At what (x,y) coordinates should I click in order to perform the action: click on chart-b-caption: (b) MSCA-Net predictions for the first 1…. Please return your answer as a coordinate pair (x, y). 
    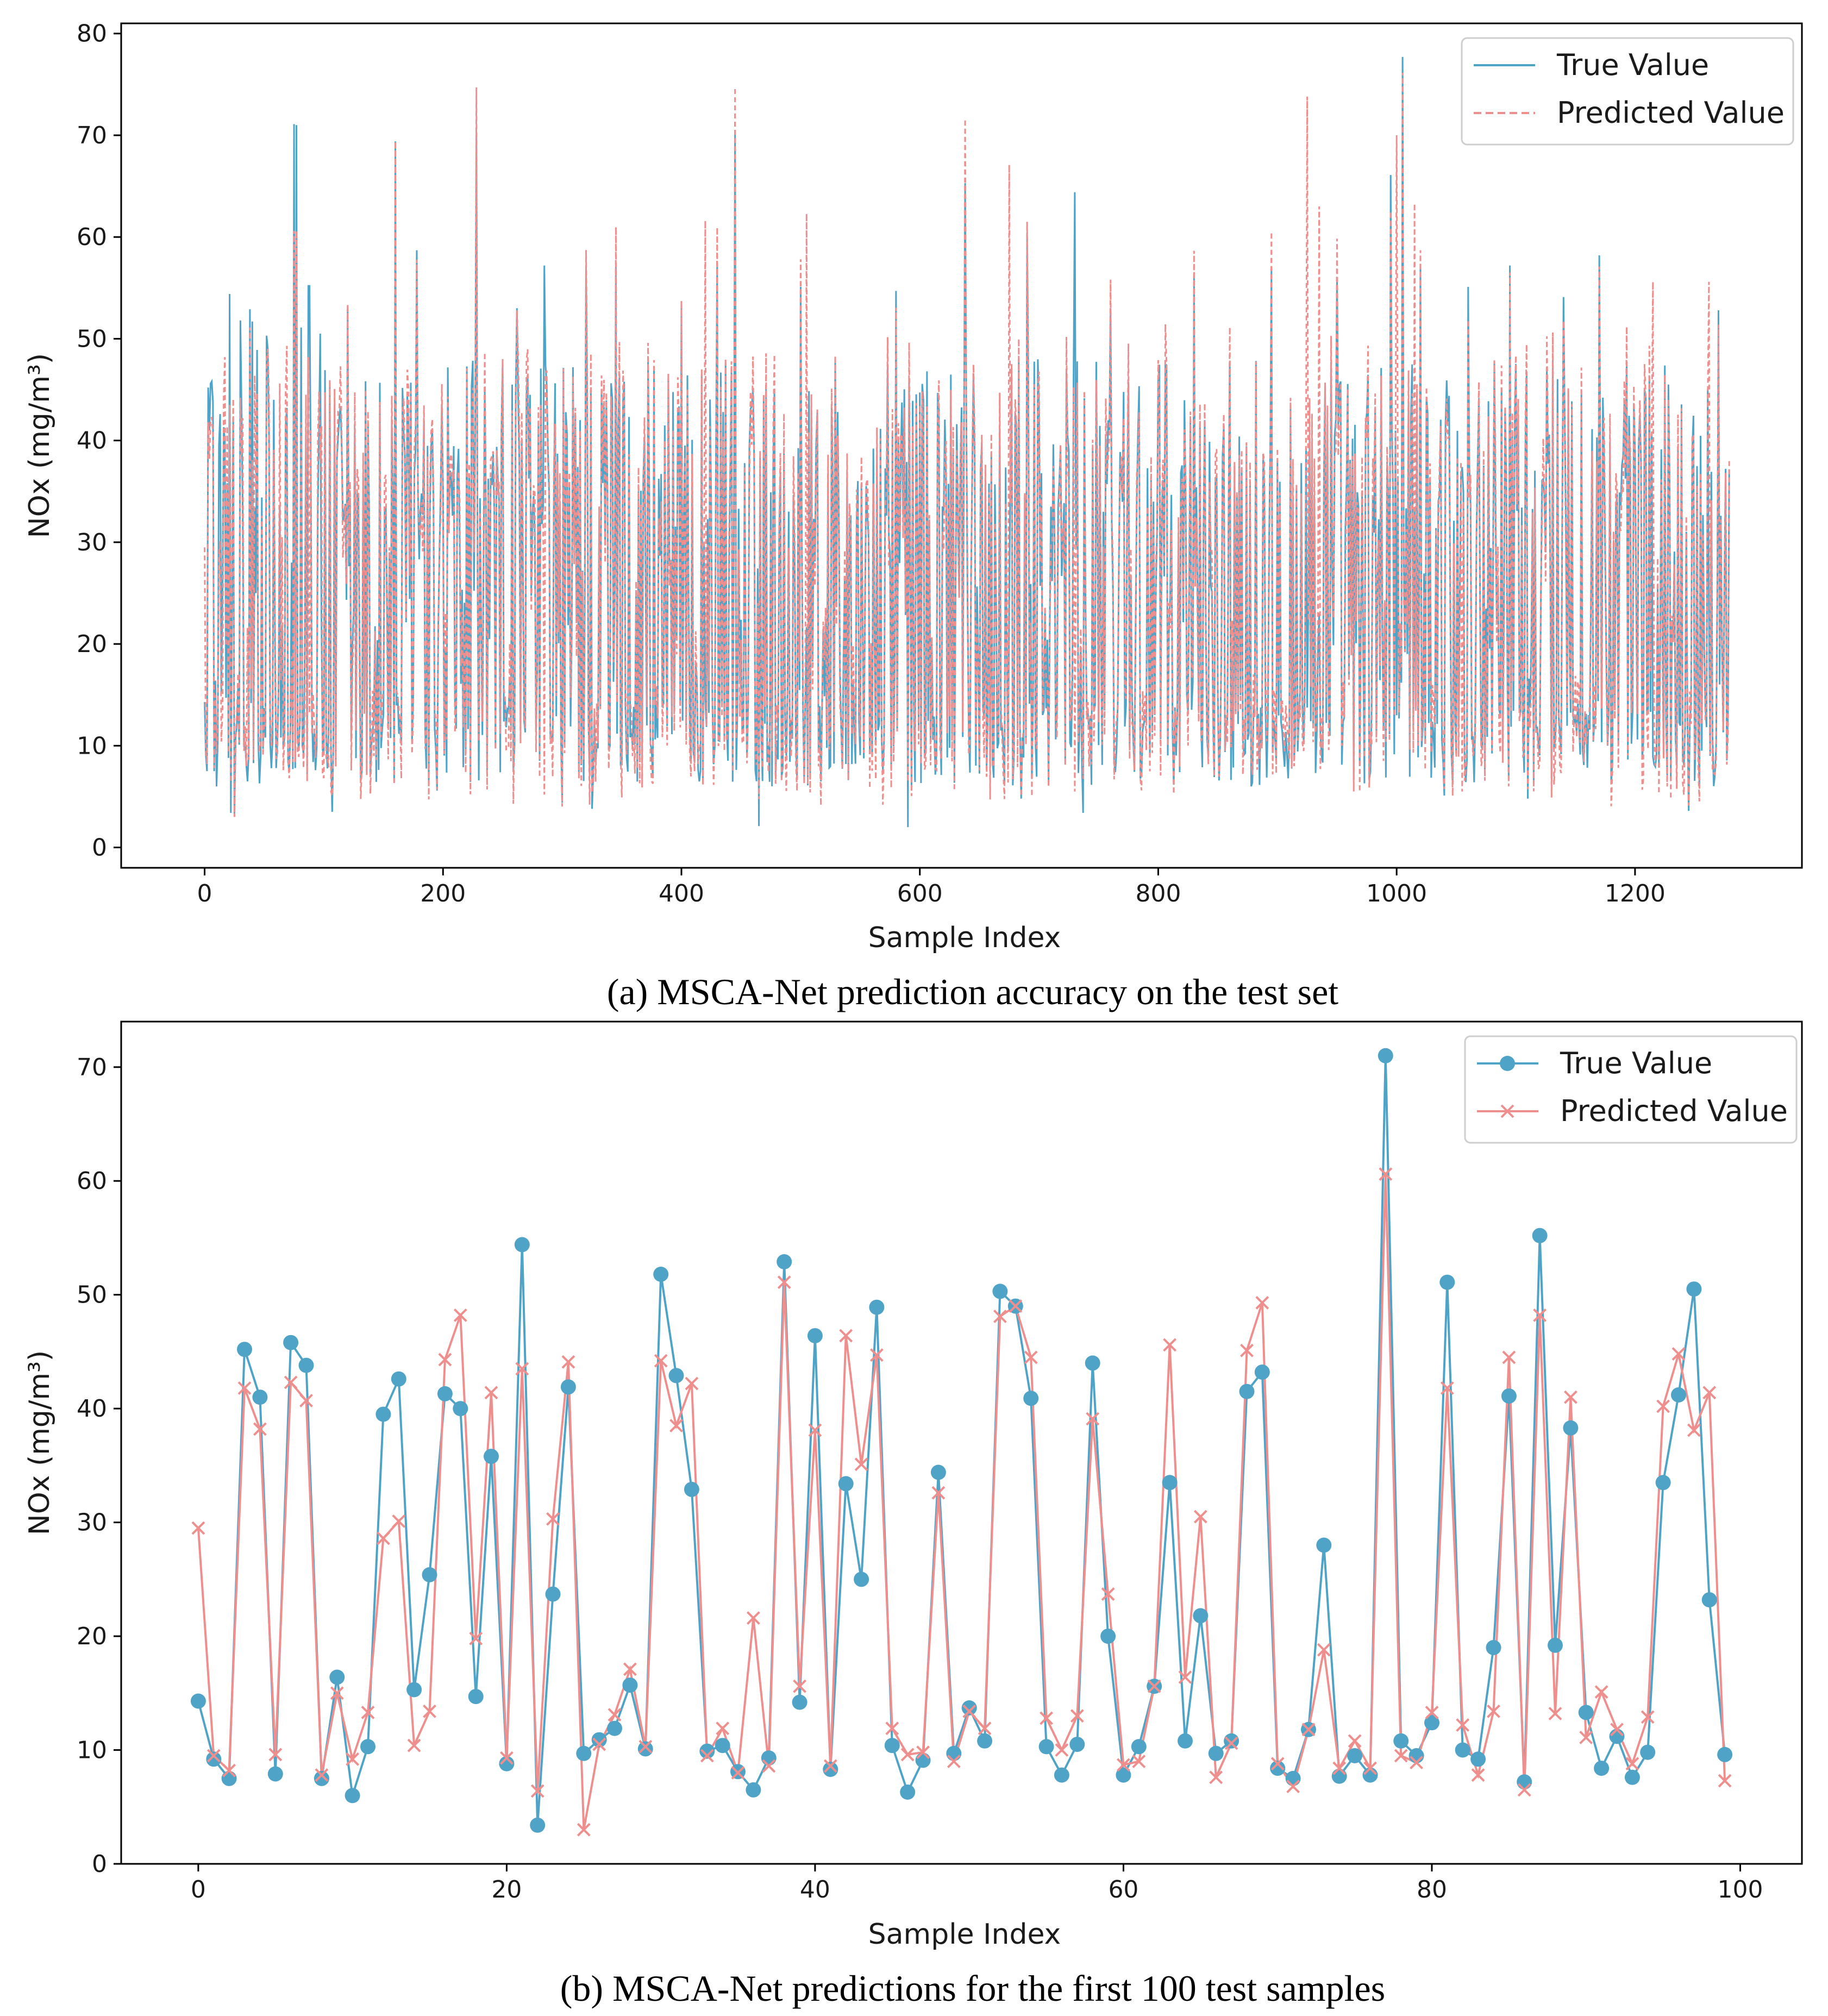
    Looking at the image, I should click on (972, 1988).